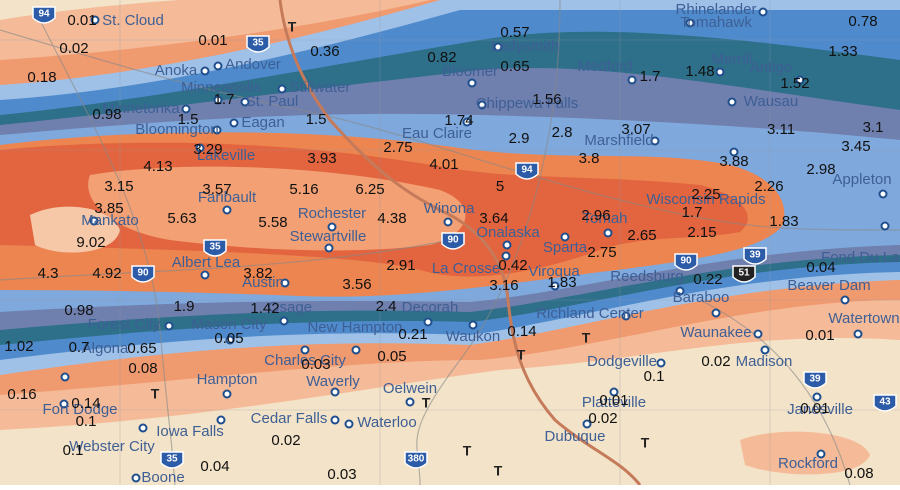  Describe the element at coordinates (324, 51) in the screenshot. I see `precip-amount: 0.36` at that location.